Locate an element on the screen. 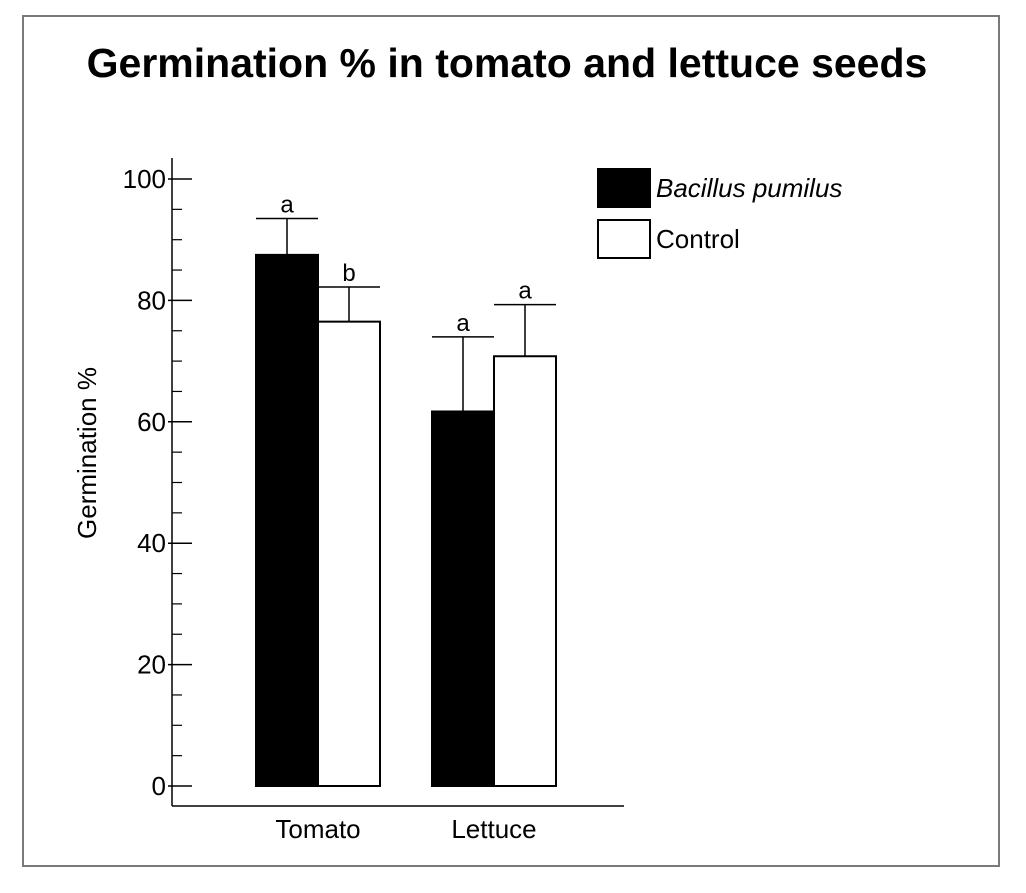 This screenshot has width=1026, height=893. y-tick-label: 20 is located at coordinates (151, 665).